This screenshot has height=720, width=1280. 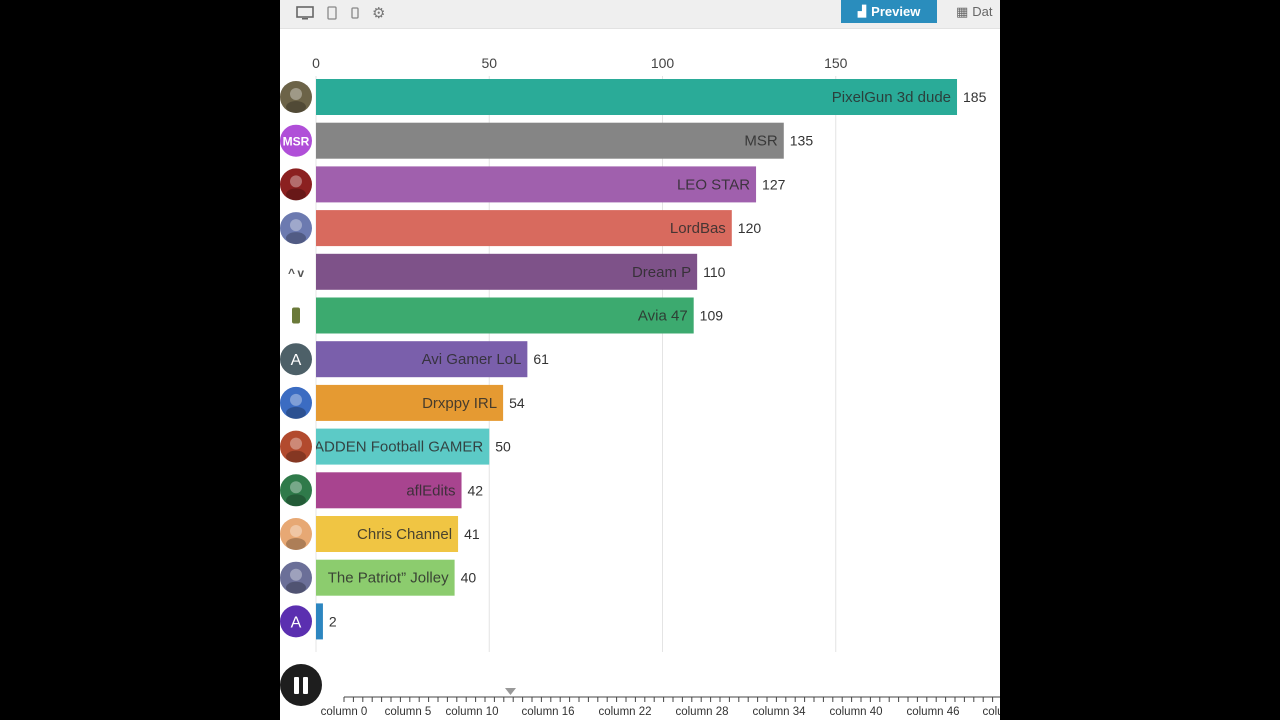 I want to click on bar-label: LordBas, so click(x=698, y=228).